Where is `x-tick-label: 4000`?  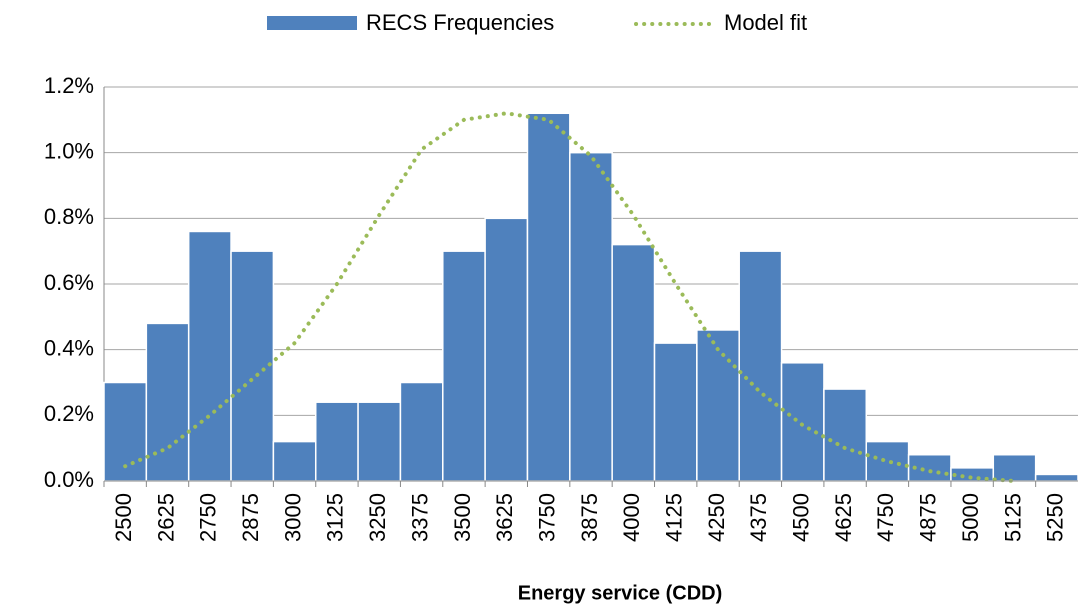 x-tick-label: 4000 is located at coordinates (631, 517).